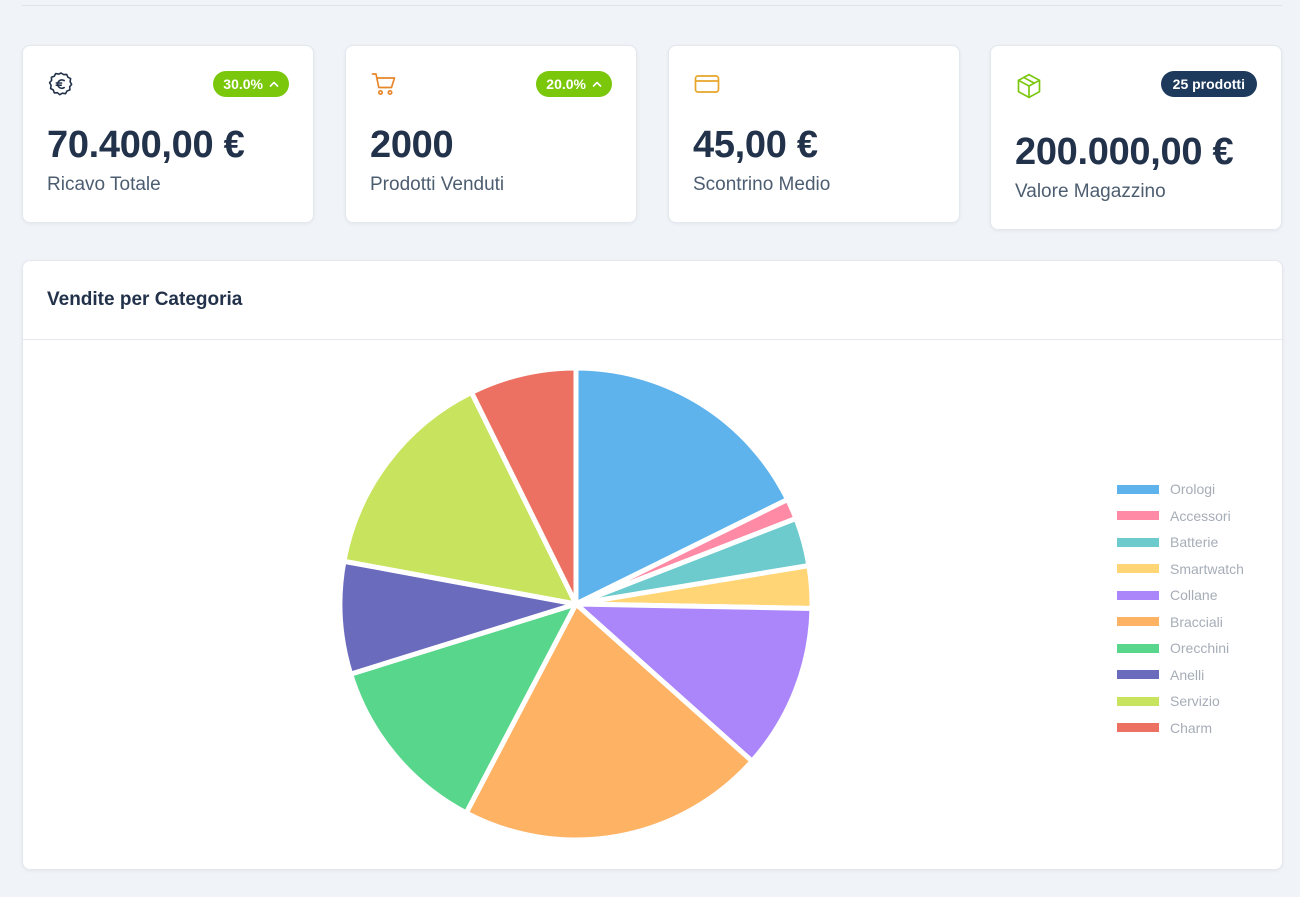  What do you see at coordinates (682, 486) in the screenshot?
I see `pie-slice-orologi` at bounding box center [682, 486].